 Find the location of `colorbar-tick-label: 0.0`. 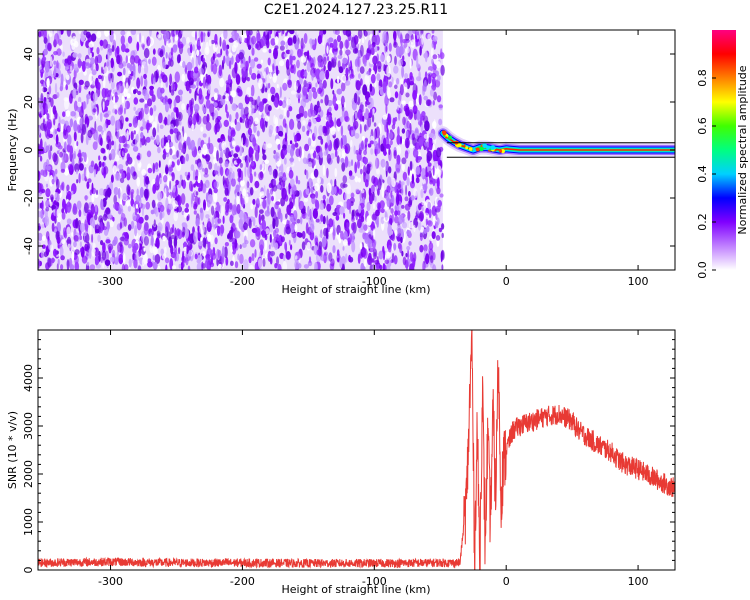

colorbar-tick-label: 0.0 is located at coordinates (702, 270).